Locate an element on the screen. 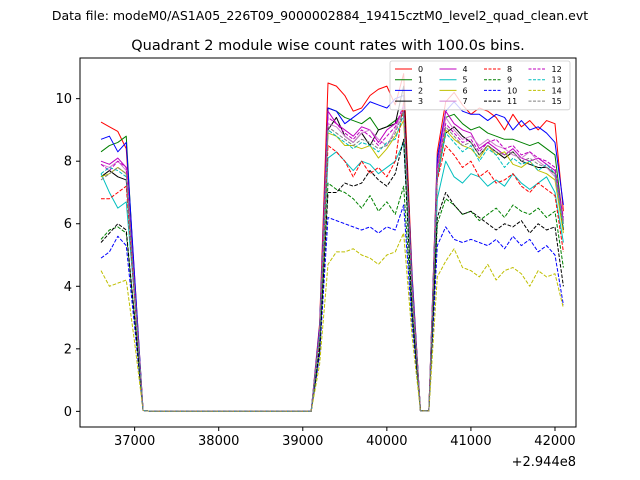  y-tick-label: 8 is located at coordinates (68, 162).